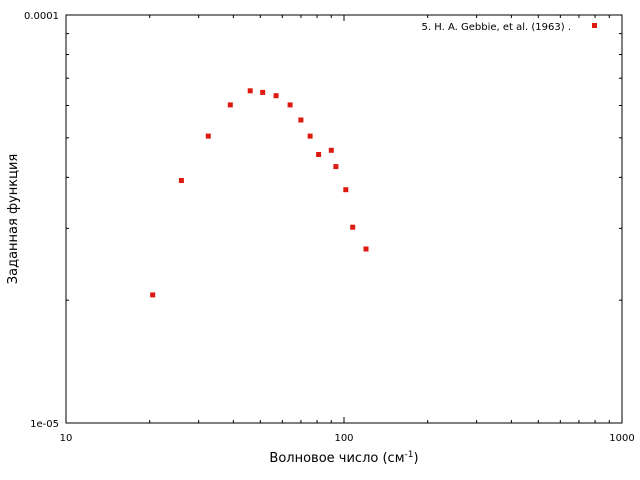 This screenshot has height=480, width=640. What do you see at coordinates (594, 25) in the screenshot?
I see `legend-marker` at bounding box center [594, 25].